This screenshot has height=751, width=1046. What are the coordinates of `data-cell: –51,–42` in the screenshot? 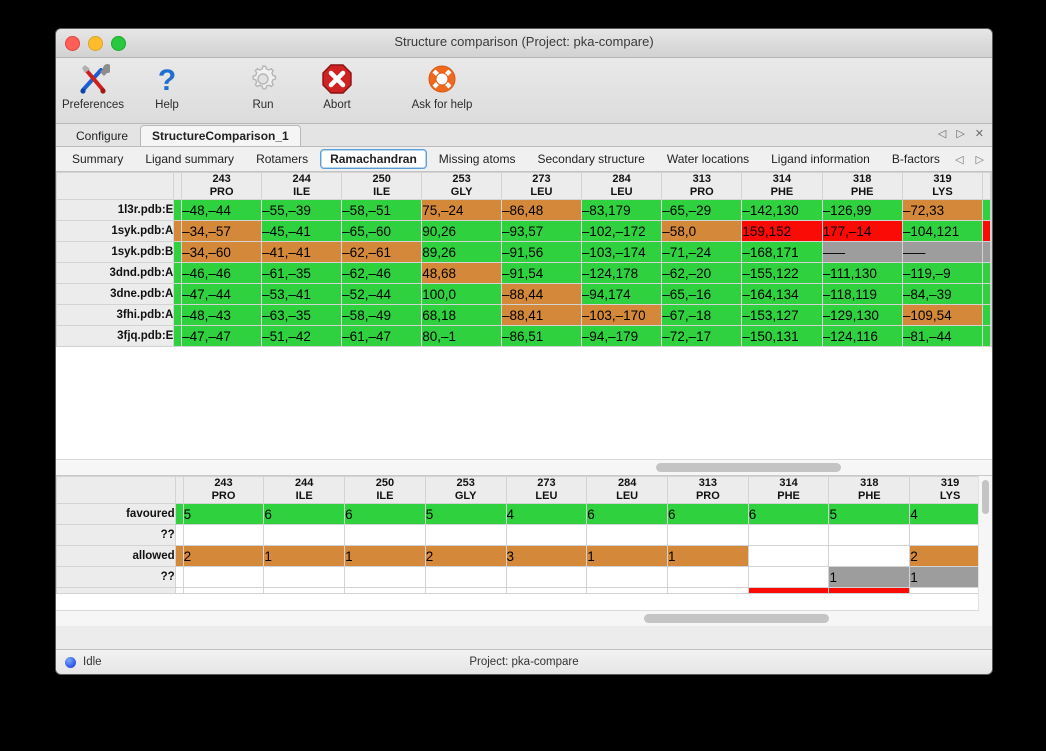 It's located at (302, 336).